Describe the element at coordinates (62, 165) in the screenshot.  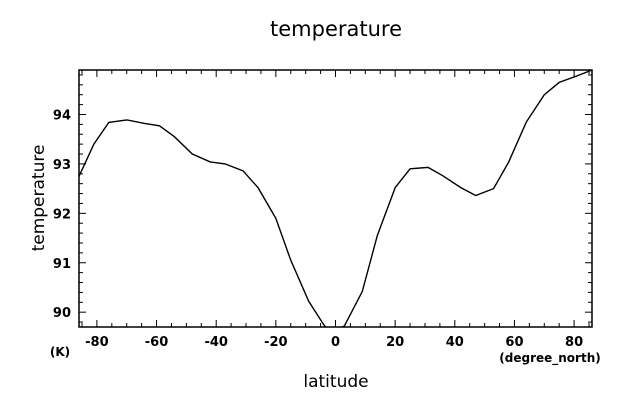
I see `y-tick-label: 93` at that location.